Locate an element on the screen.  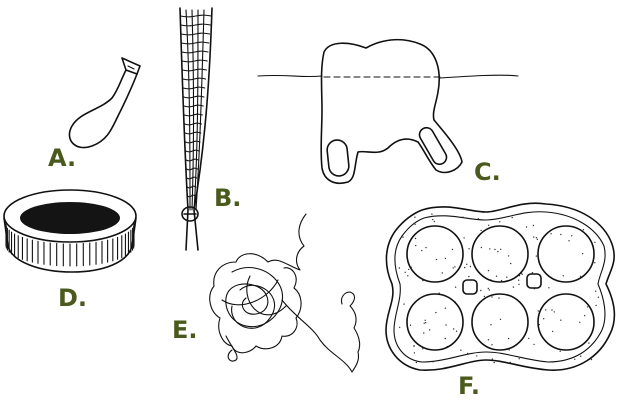
label-b: B. is located at coordinates (227, 198).